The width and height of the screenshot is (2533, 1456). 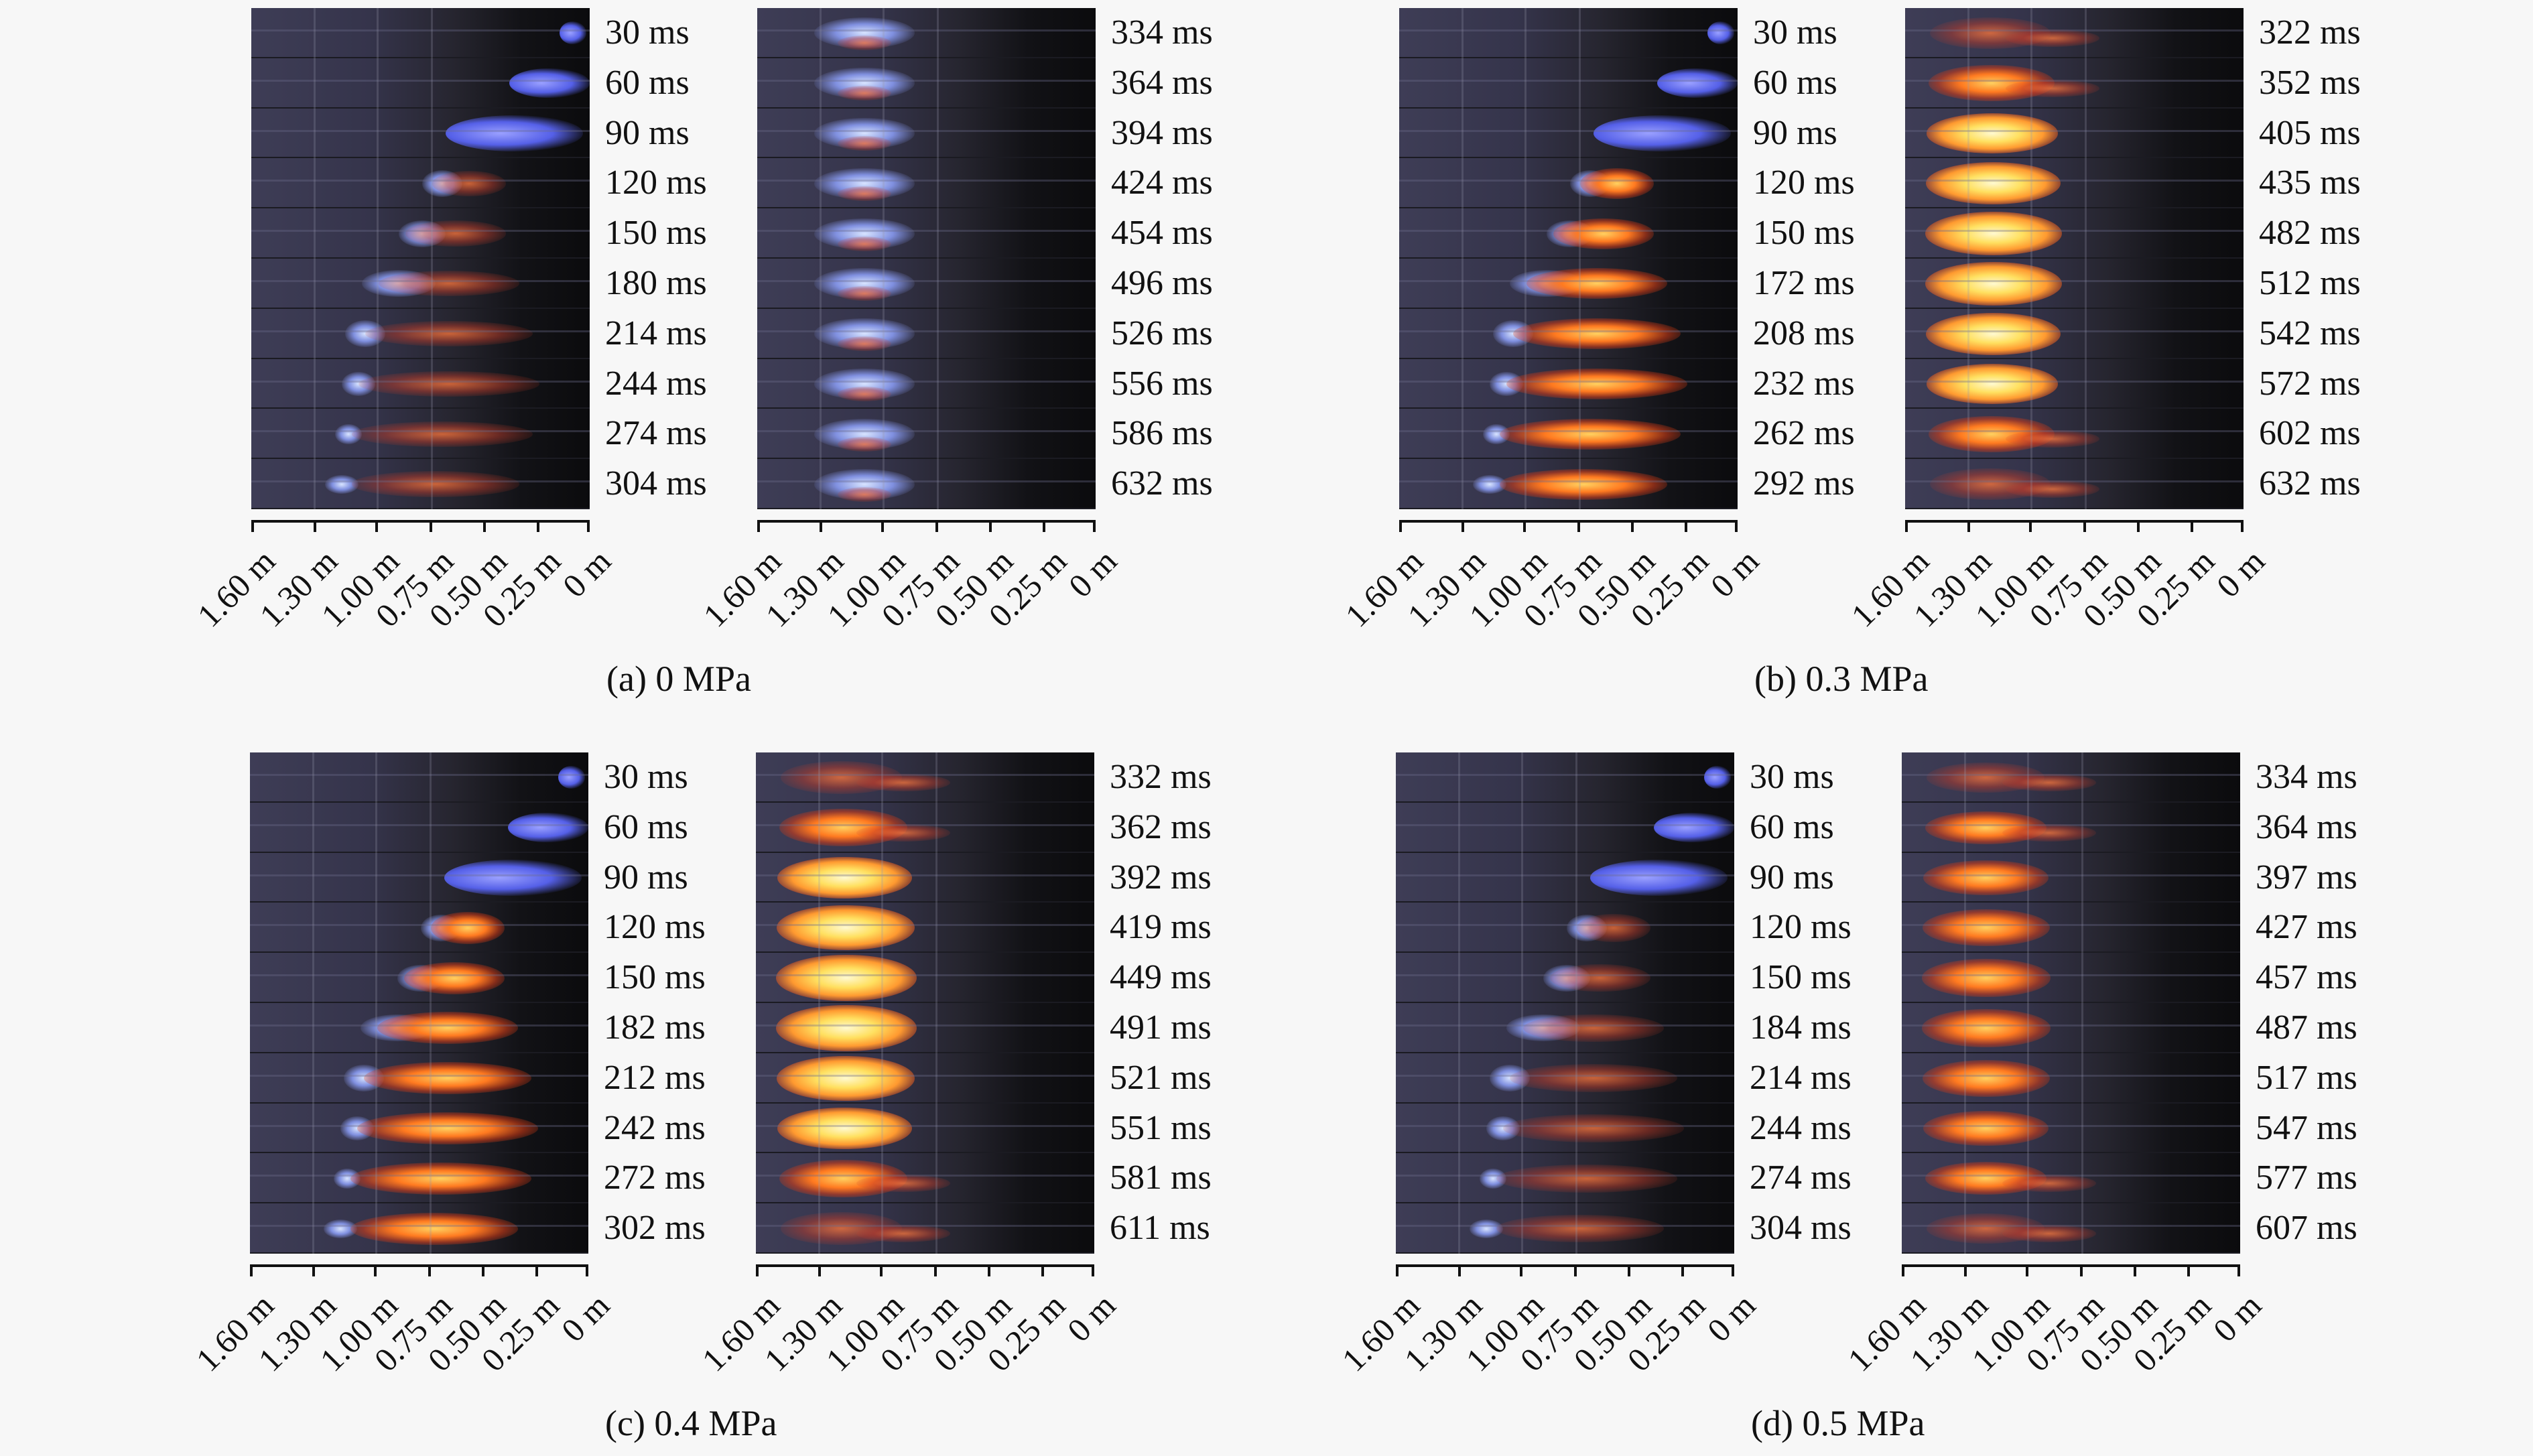 I want to click on time-label: 419 ms, so click(x=1161, y=928).